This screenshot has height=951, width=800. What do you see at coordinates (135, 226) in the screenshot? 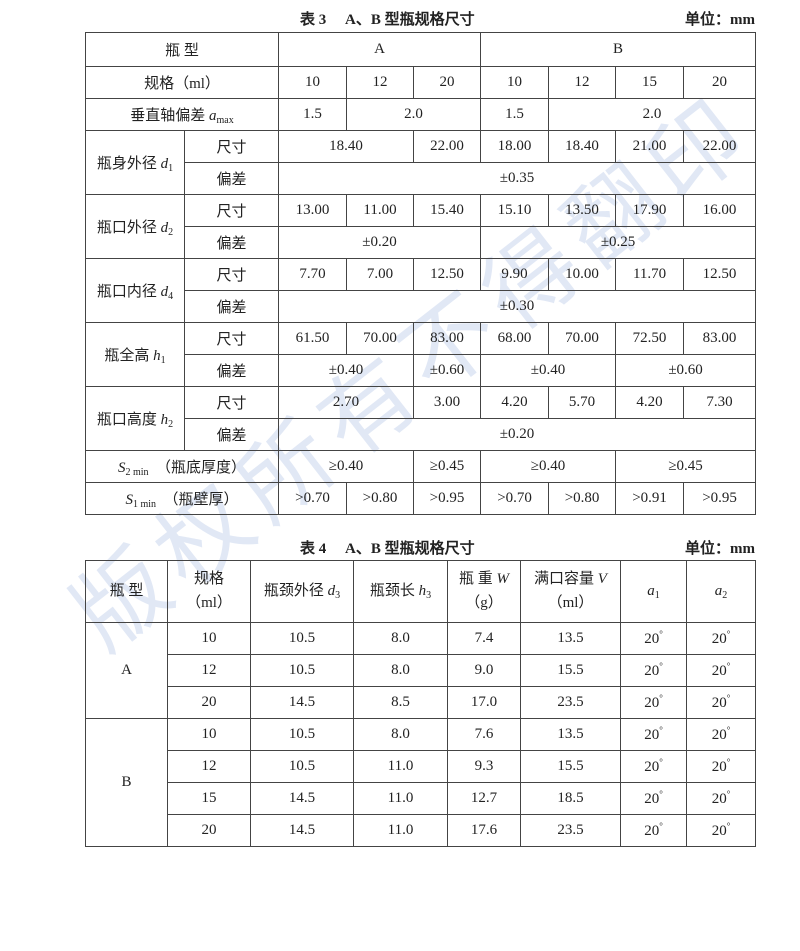
I see `d2-label: 瓶口外径 d2` at bounding box center [135, 226].